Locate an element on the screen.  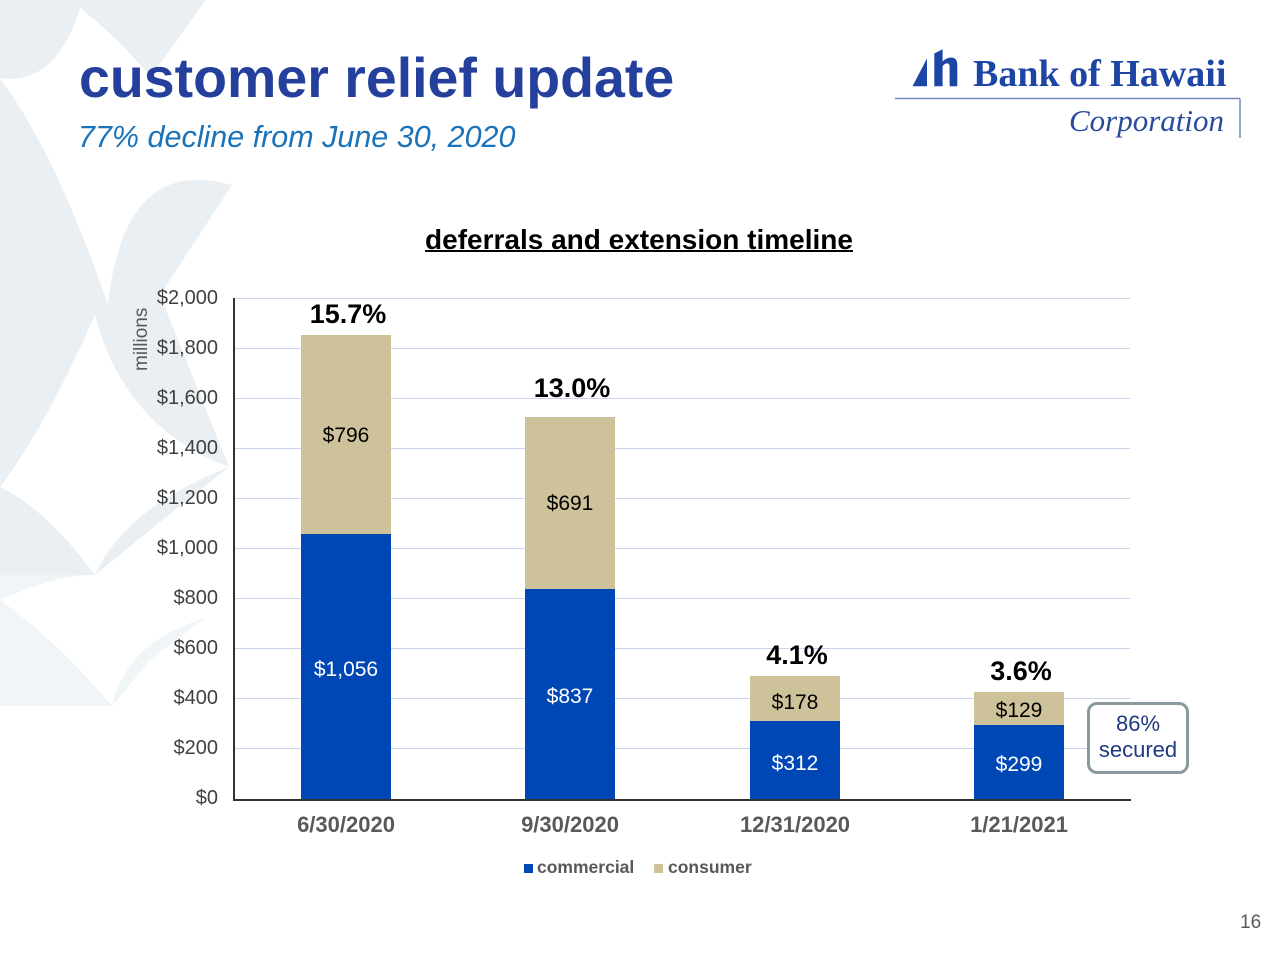
svg-text: Corporation is located at coordinates (1146, 120).